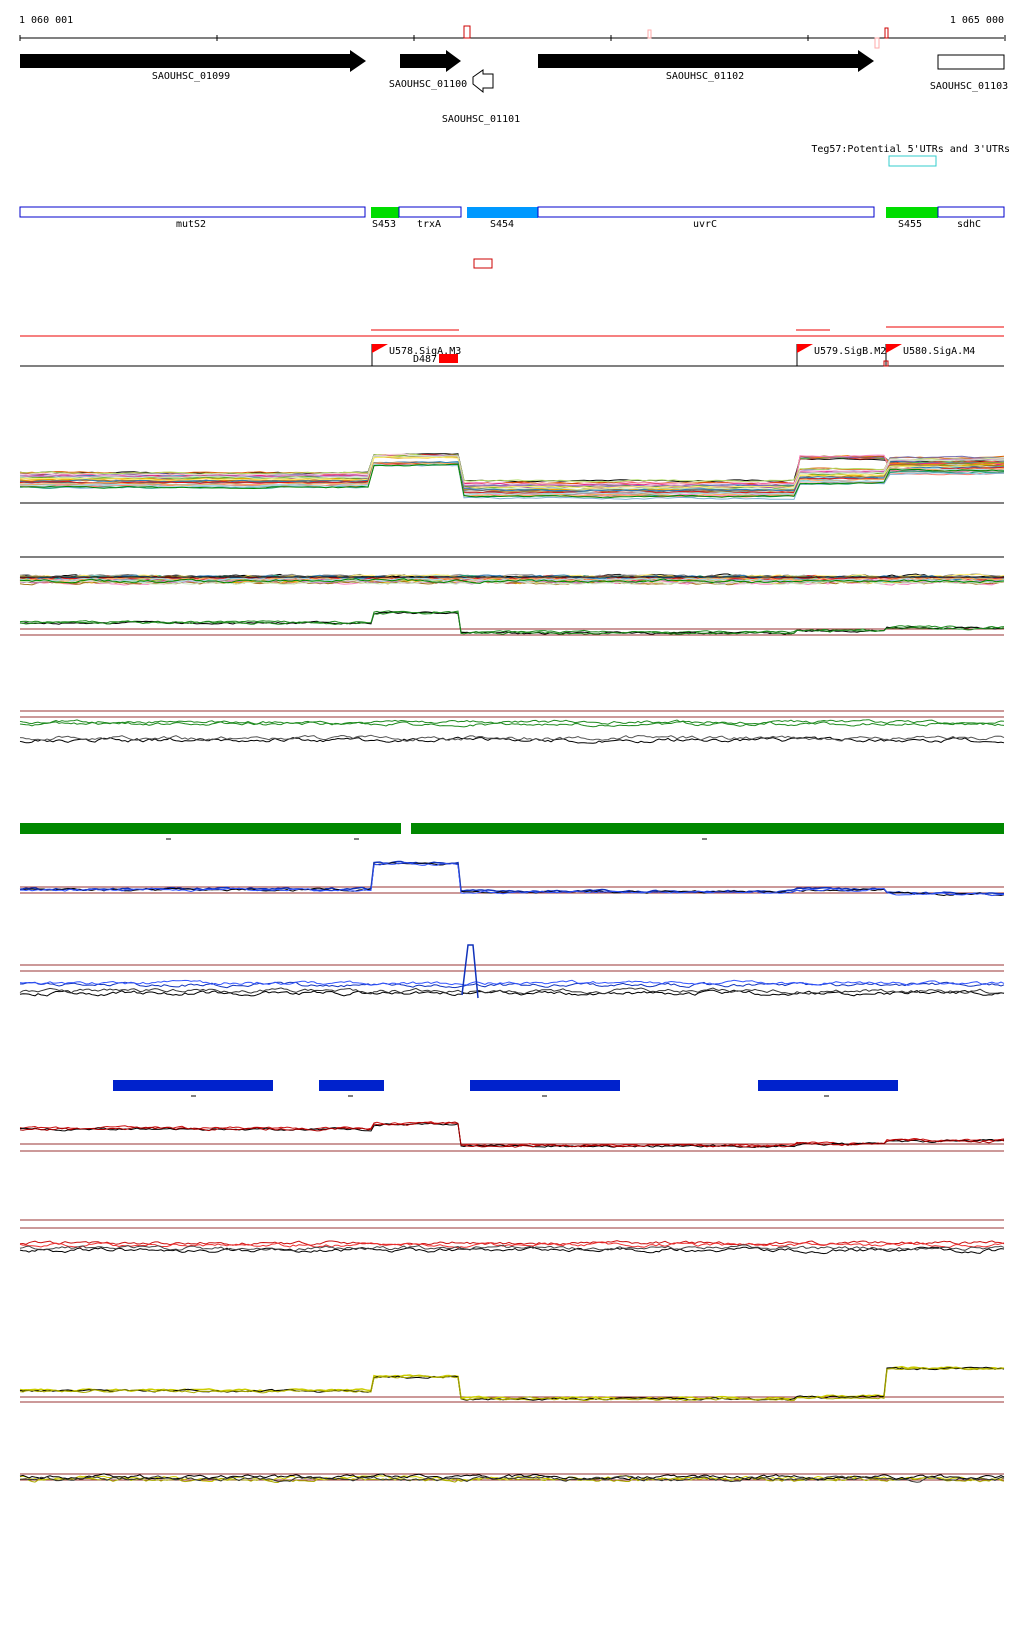 The height and width of the screenshot is (1640, 1024). Describe the element at coordinates (886, 363) in the screenshot. I see `promoter-marker` at that location.